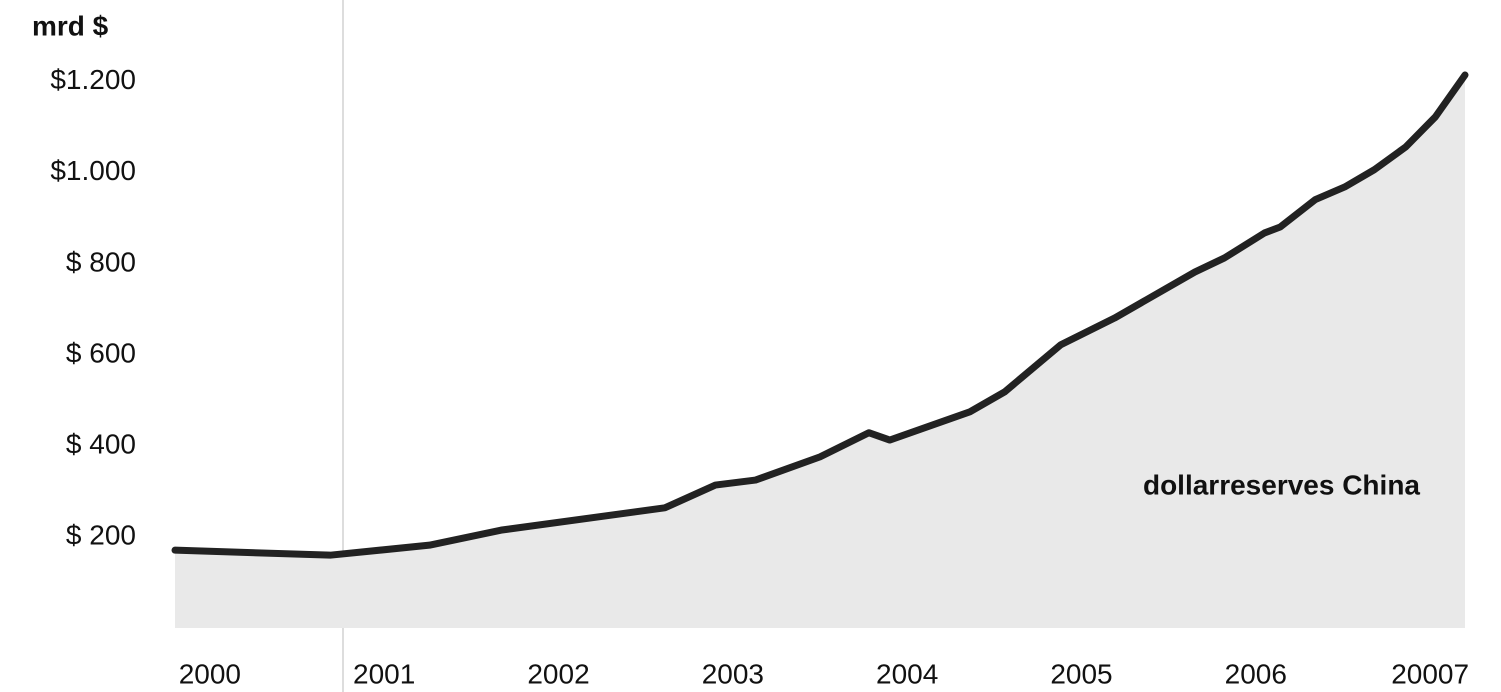 The height and width of the screenshot is (692, 1501). Describe the element at coordinates (1281, 484) in the screenshot. I see `annotation: dollarreserves China` at that location.